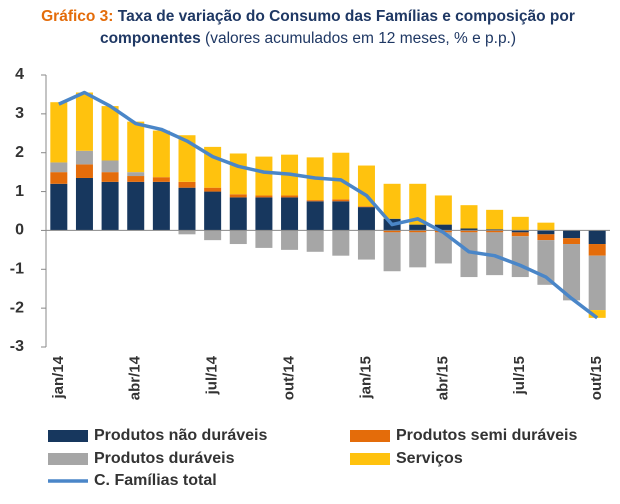  Describe the element at coordinates (289, 377) in the screenshot. I see `x-tick-label: out/14` at that location.